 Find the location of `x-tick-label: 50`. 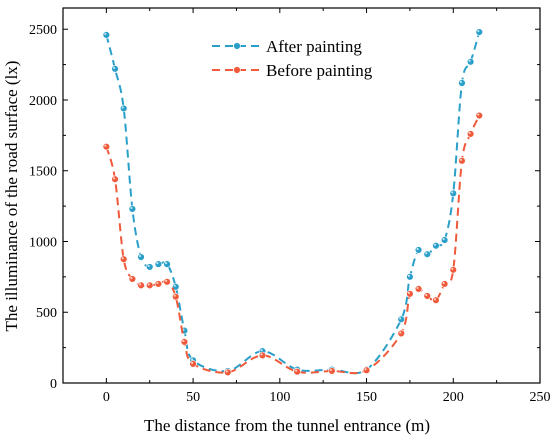

x-tick-label: 50 is located at coordinates (193, 397).